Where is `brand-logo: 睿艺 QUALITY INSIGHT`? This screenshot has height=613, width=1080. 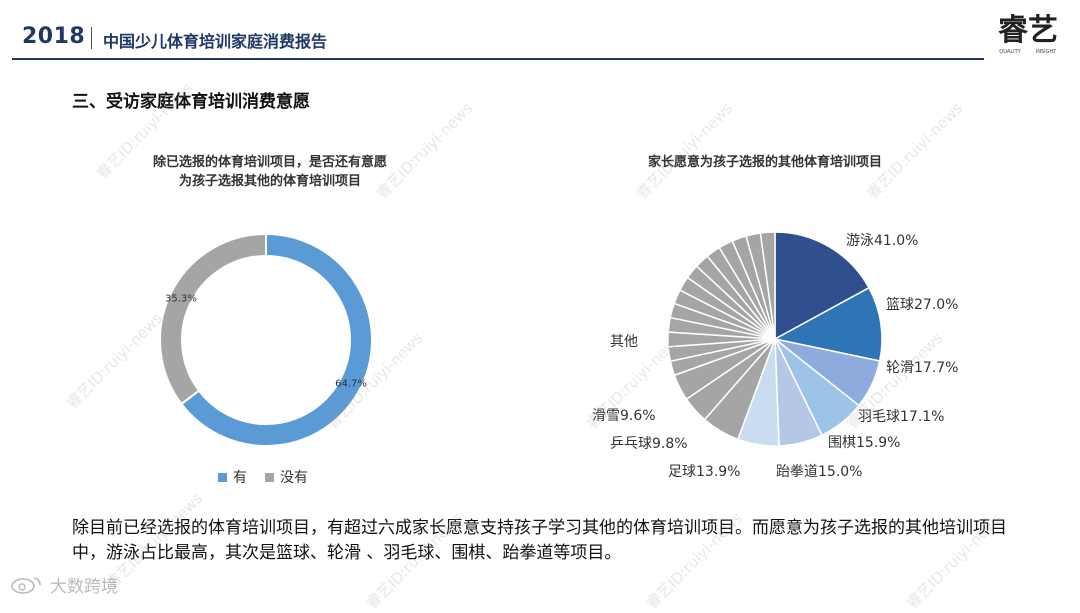 brand-logo: 睿艺 QUALITY INSIGHT is located at coordinates (1028, 34).